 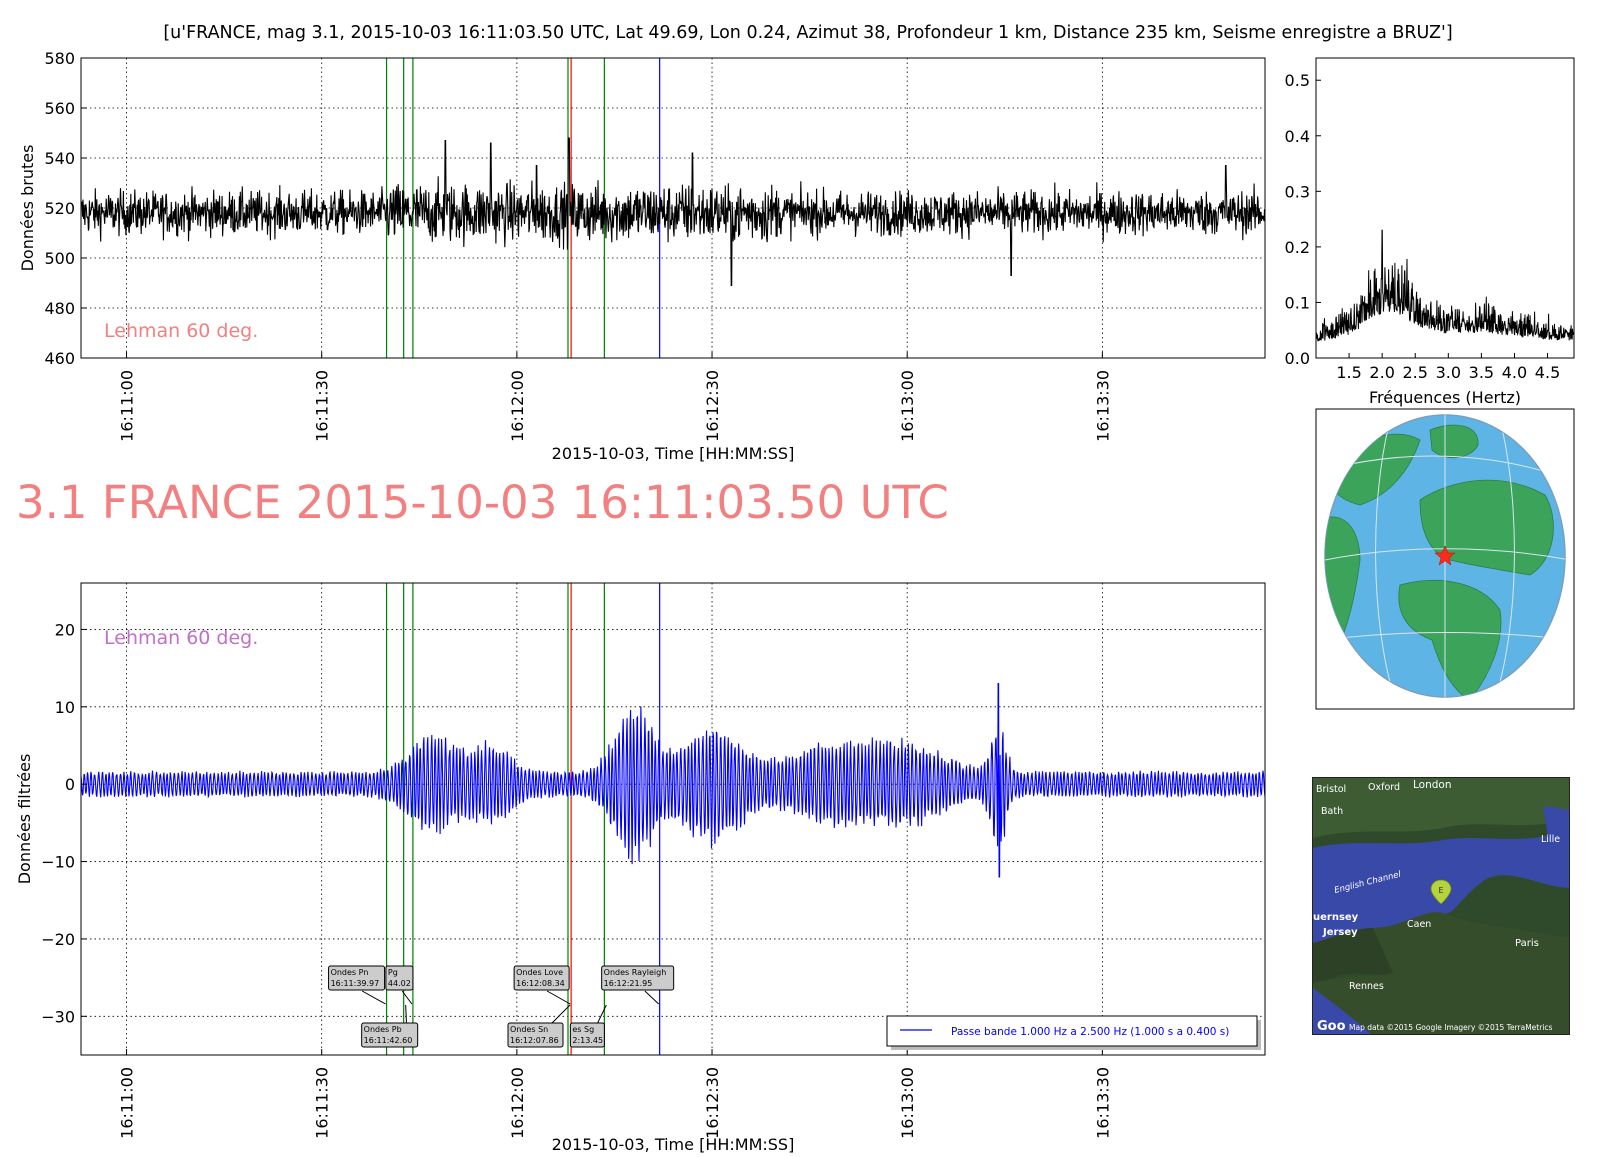 What do you see at coordinates (58, 939) in the screenshot?
I see `y-tick-label: −20` at bounding box center [58, 939].